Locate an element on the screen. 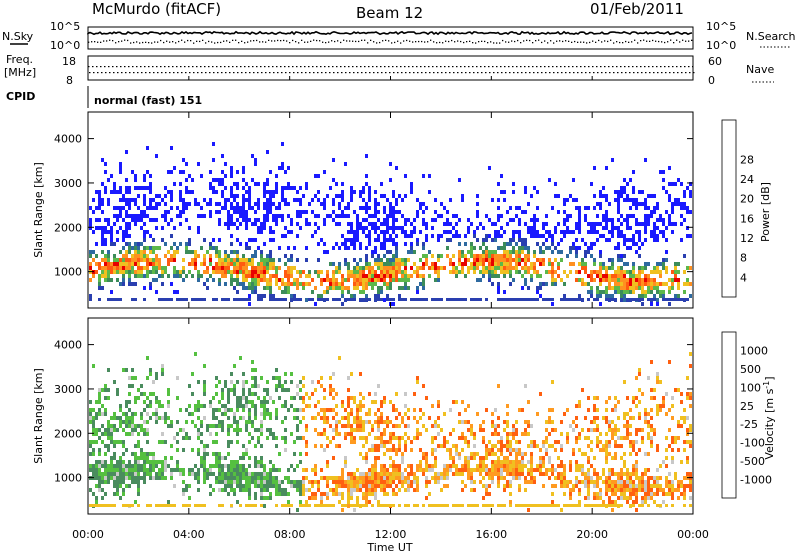 This screenshot has width=800, height=554. velocity-colorbar-label-end: ] is located at coordinates (769, 378).